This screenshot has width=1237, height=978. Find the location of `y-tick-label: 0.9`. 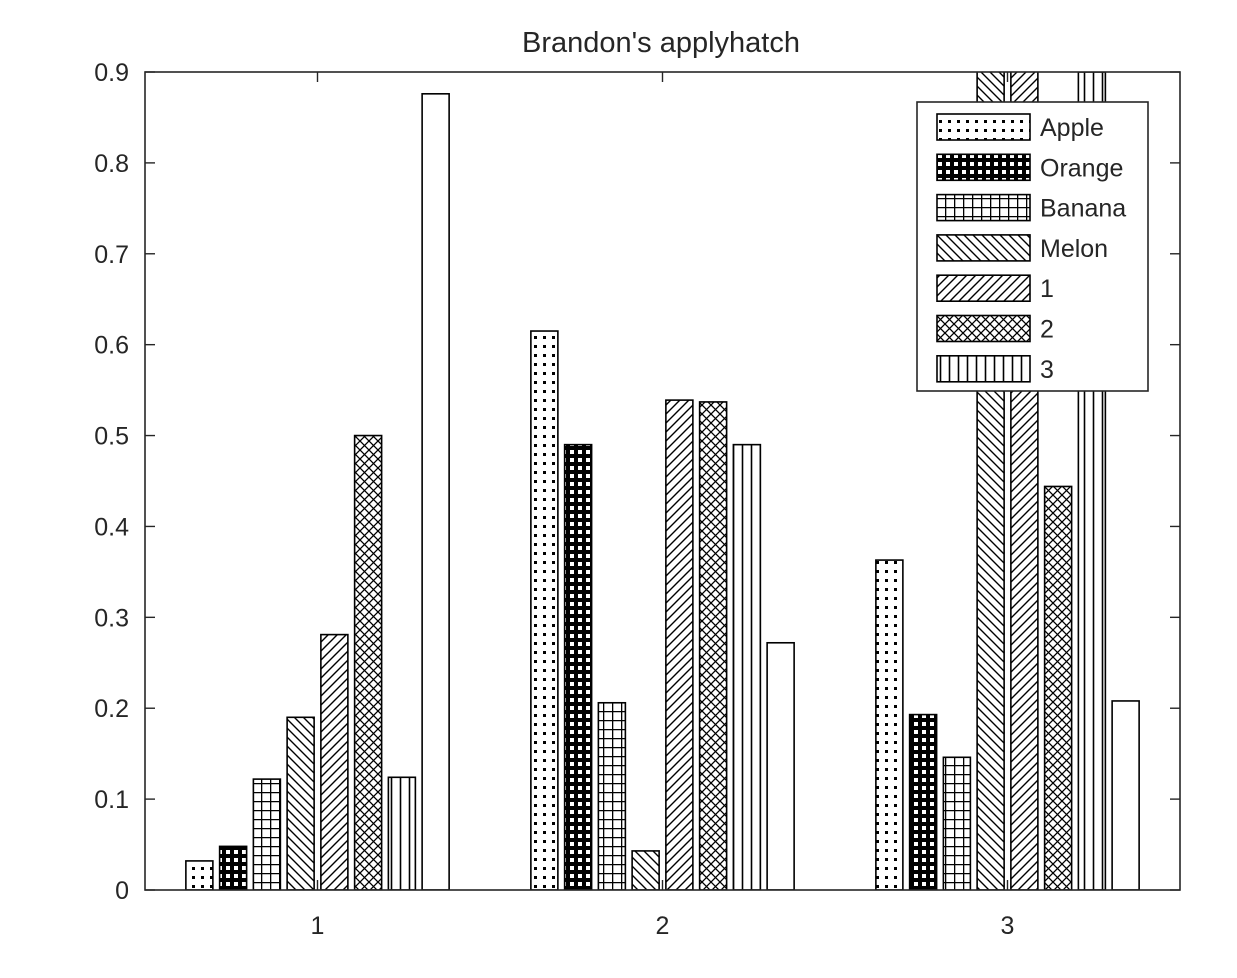

y-tick-label: 0.9 is located at coordinates (111, 73).